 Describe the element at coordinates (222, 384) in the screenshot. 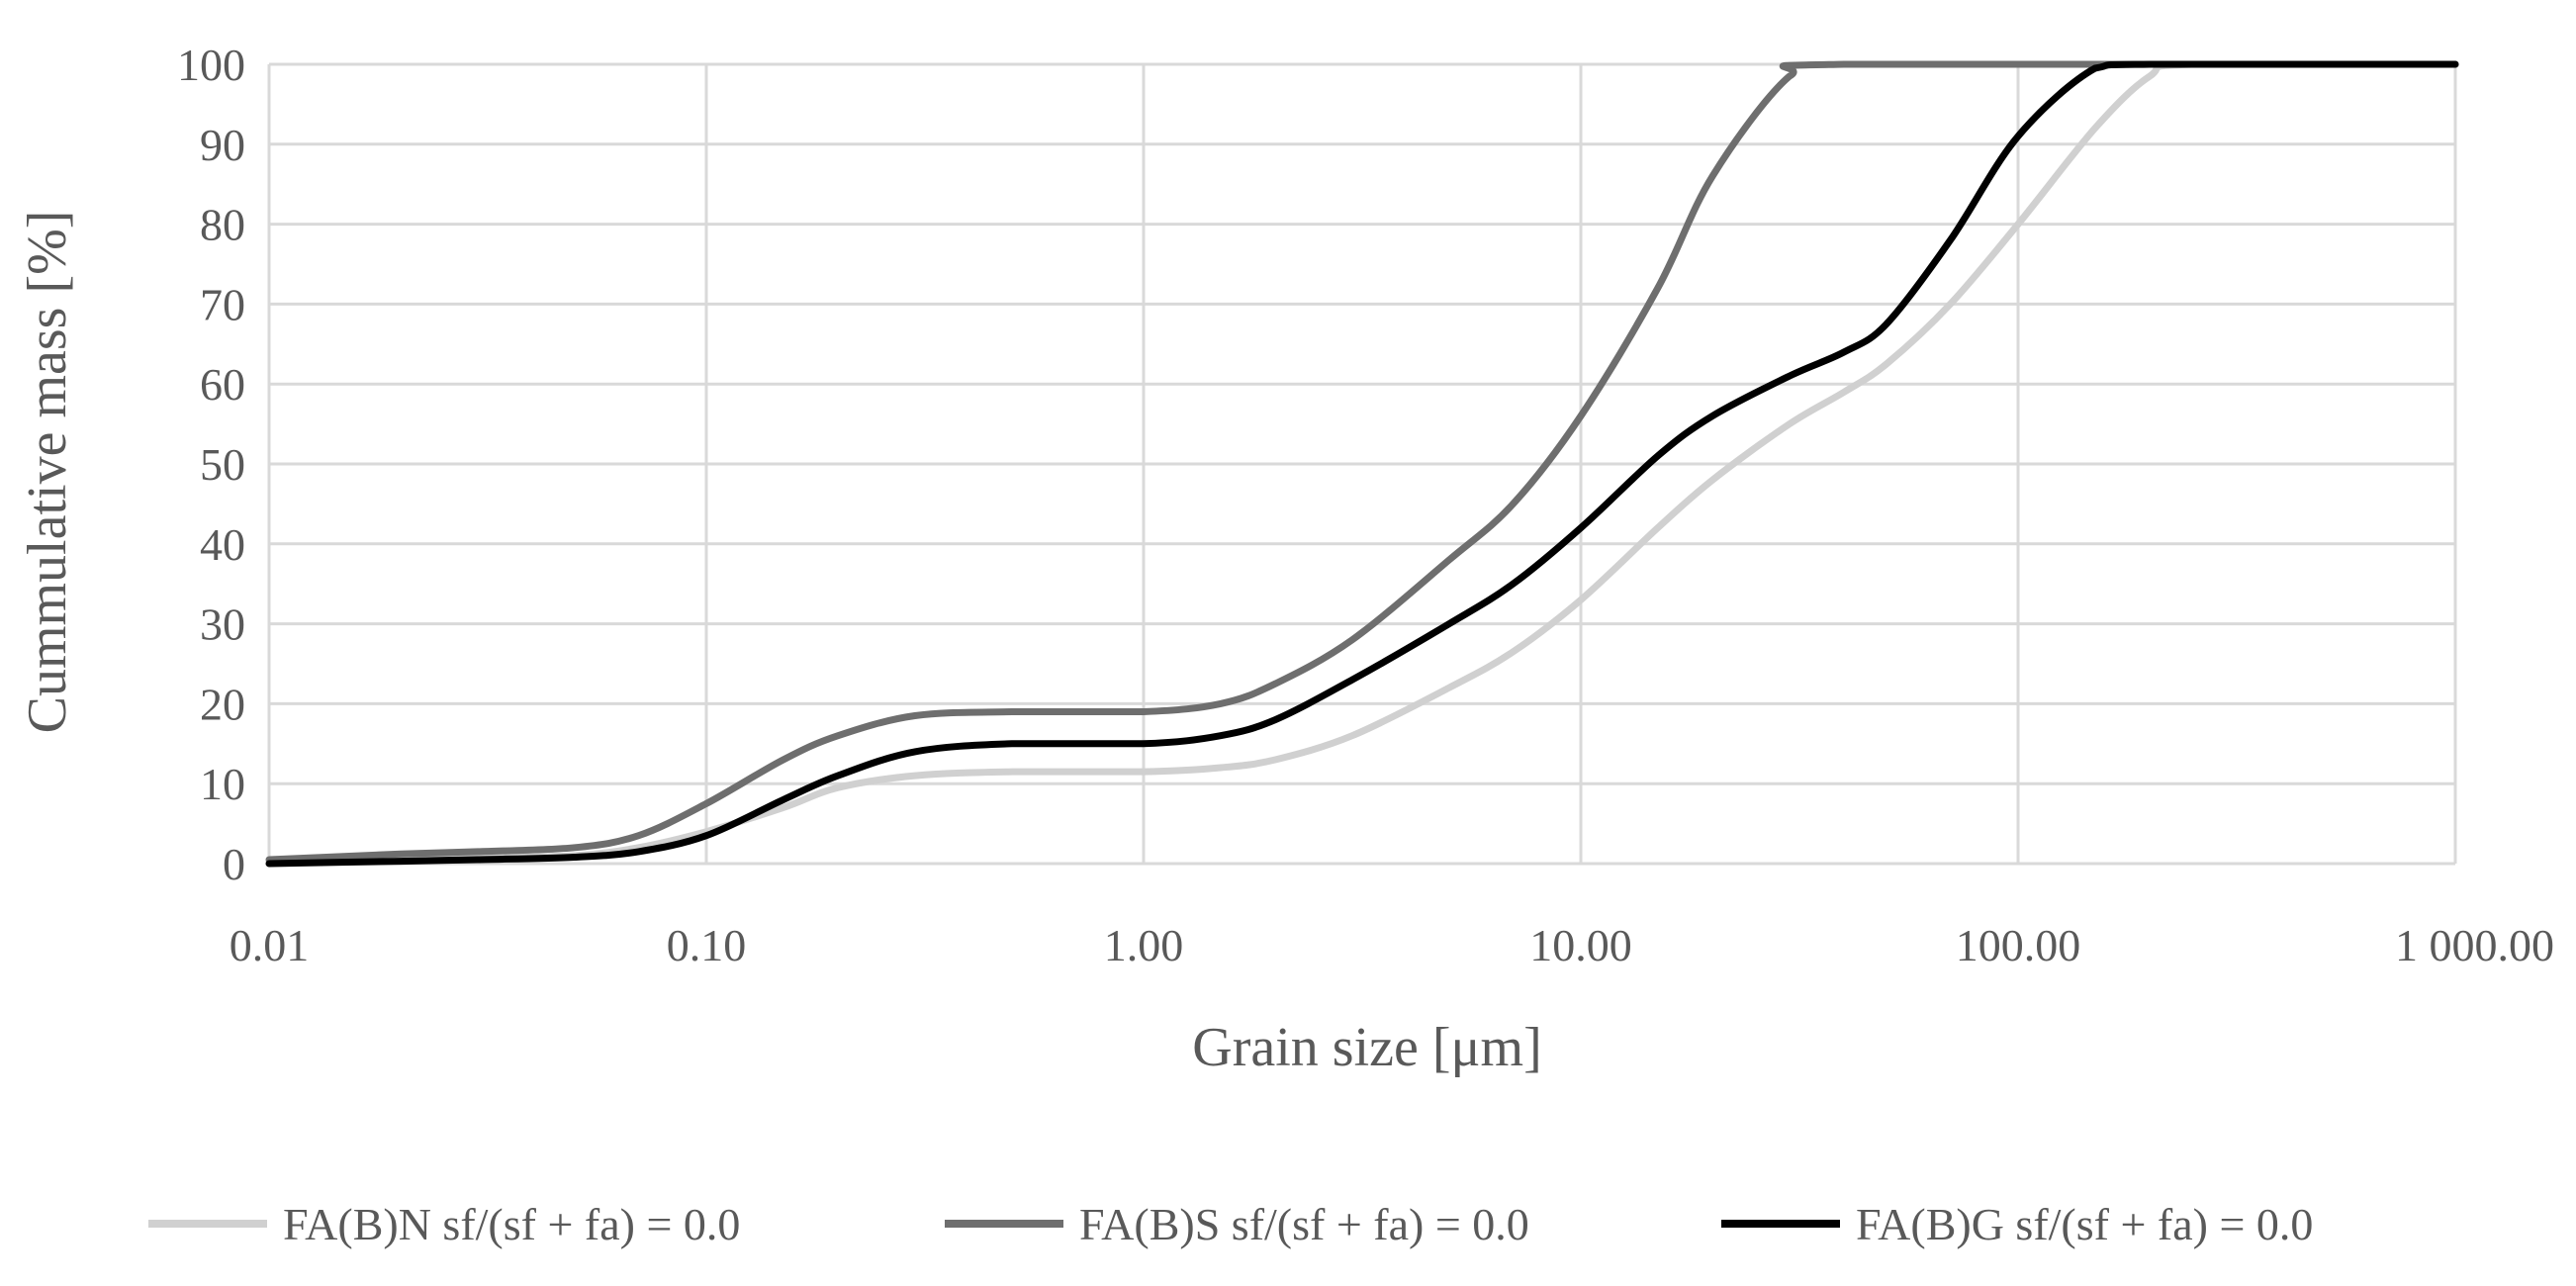

I see `y-tick-label: 60` at that location.